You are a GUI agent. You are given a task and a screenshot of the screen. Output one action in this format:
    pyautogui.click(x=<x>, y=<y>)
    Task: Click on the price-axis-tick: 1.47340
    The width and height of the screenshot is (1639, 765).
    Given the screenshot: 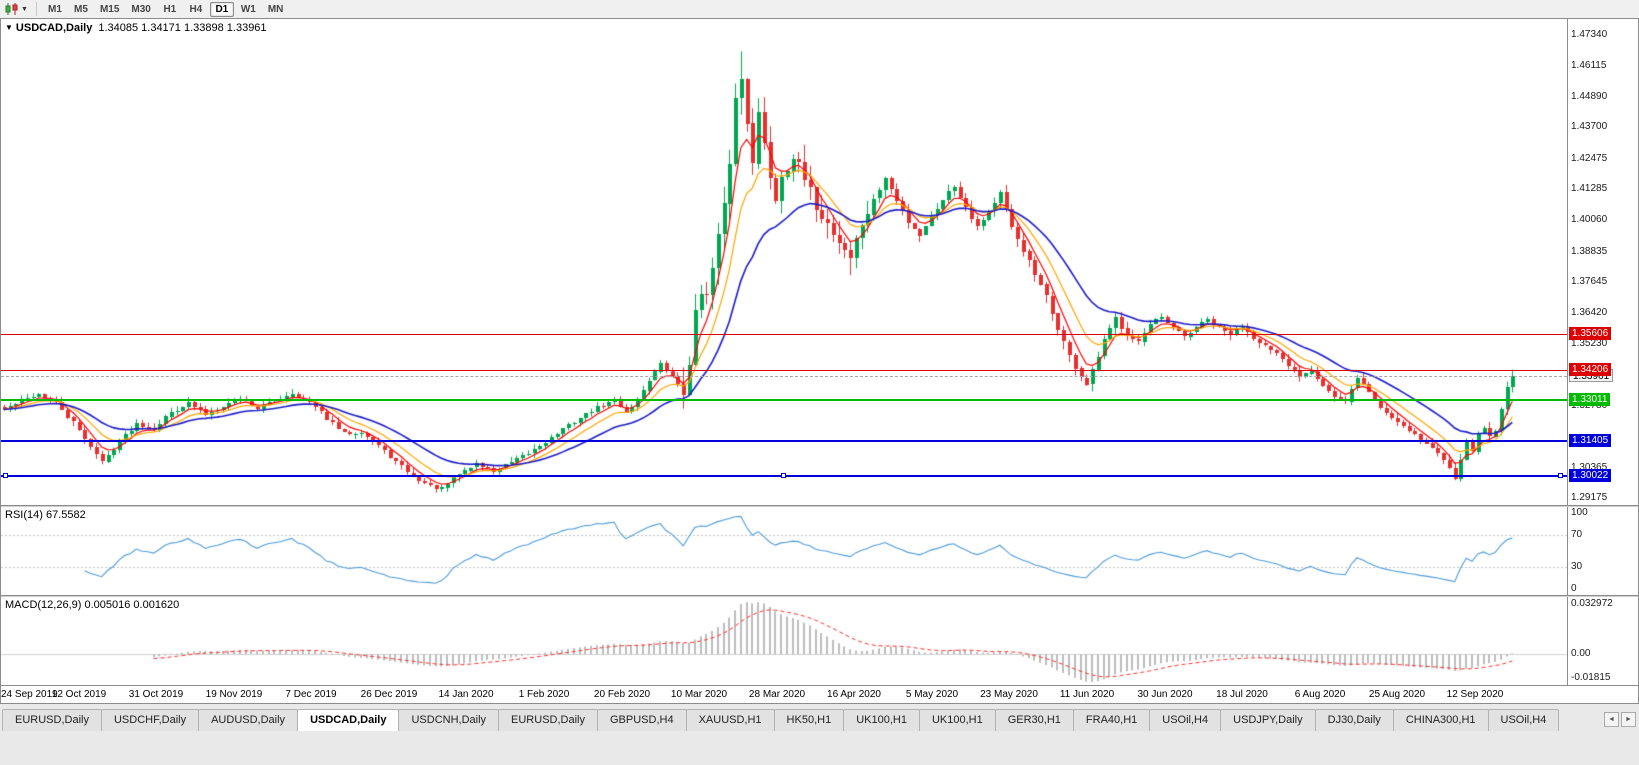 What is the action you would take?
    pyautogui.click(x=1589, y=34)
    